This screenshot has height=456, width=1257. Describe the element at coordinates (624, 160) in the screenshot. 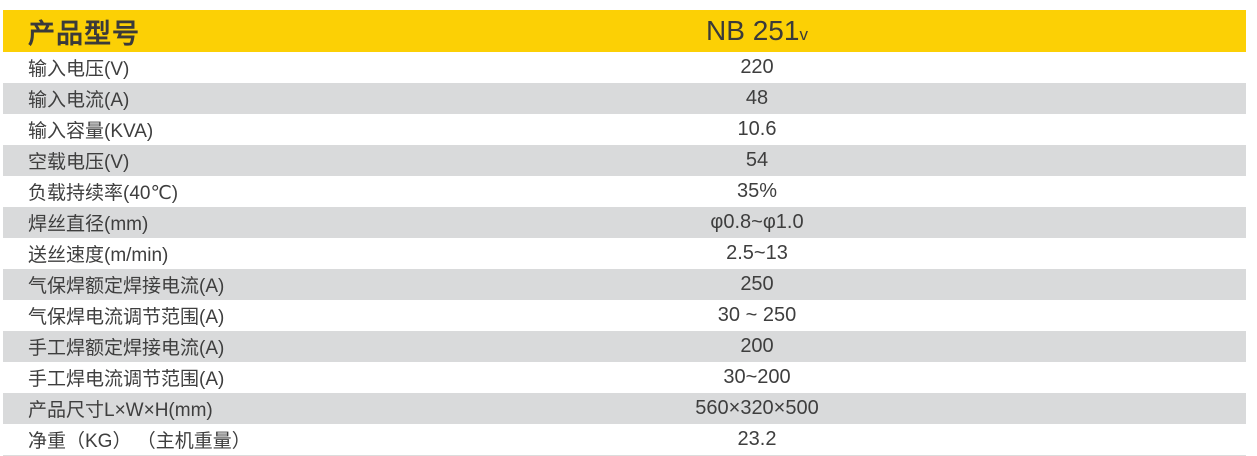

I see `table-row: 空载电压(V) 54` at that location.